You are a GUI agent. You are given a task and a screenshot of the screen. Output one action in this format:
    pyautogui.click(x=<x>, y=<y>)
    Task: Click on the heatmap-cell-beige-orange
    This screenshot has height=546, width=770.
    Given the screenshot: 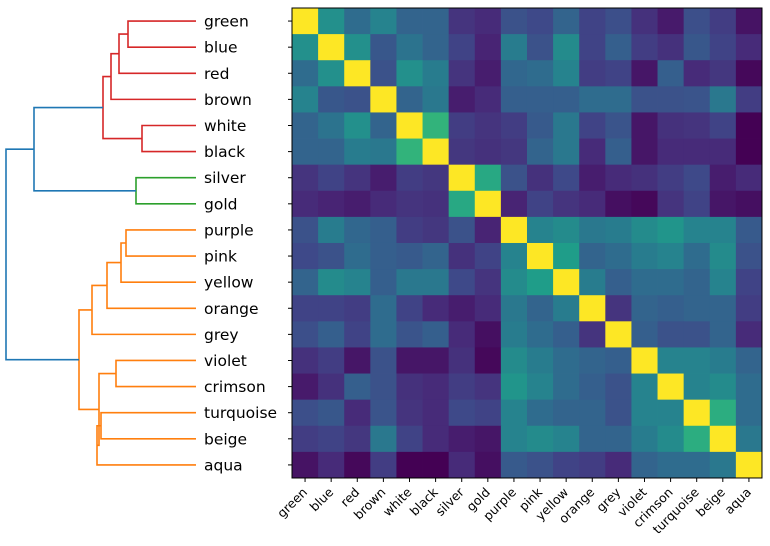 What is the action you would take?
    pyautogui.click(x=592, y=439)
    